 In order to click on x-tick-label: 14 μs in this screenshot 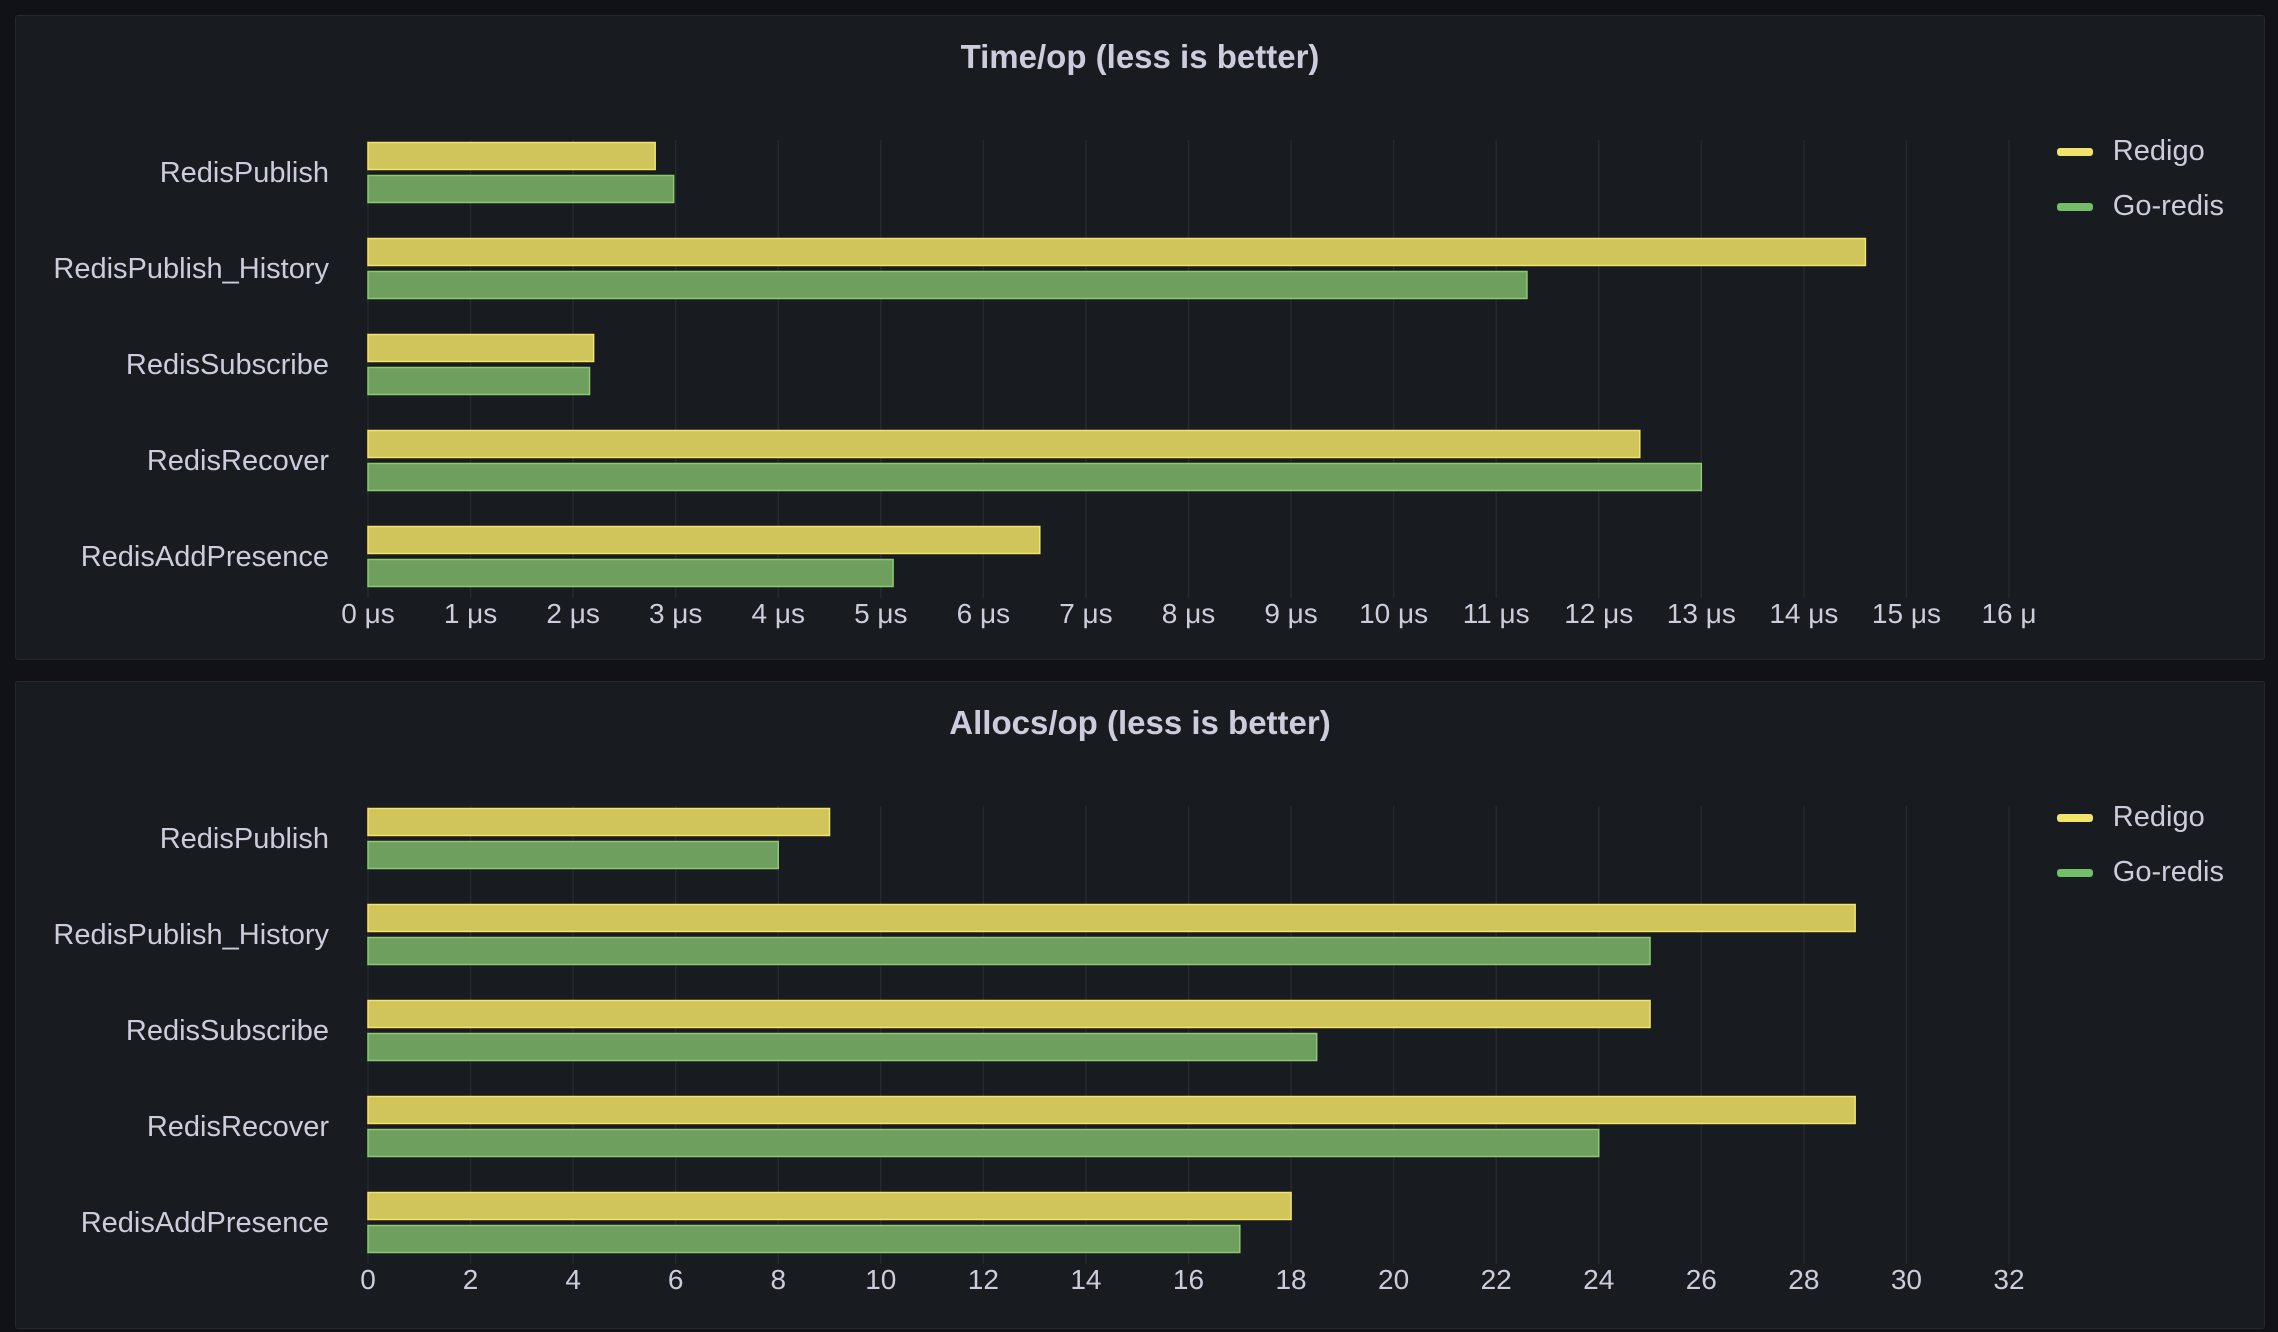, I will do `click(1803, 613)`.